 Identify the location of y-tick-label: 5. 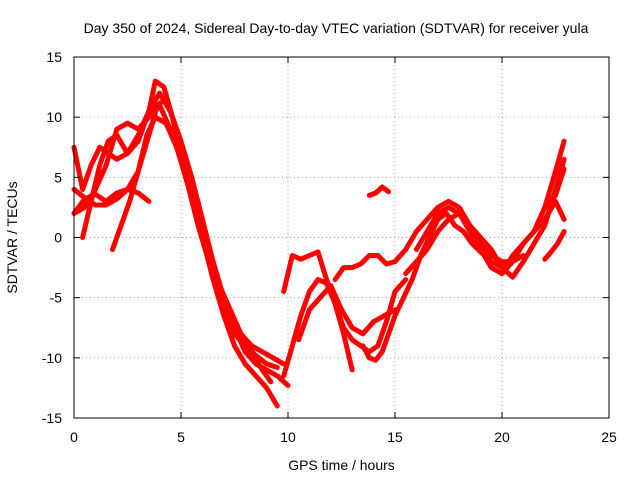
(58, 177).